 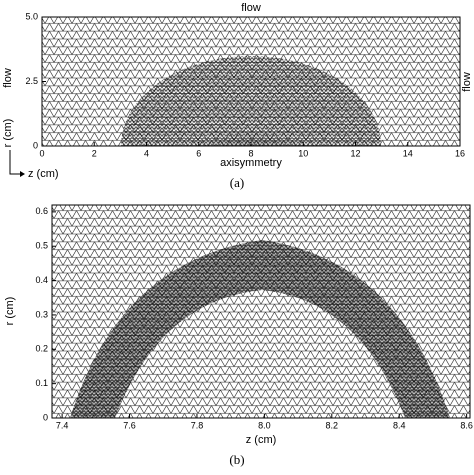 I want to click on arrow-head, so click(x=22, y=174).